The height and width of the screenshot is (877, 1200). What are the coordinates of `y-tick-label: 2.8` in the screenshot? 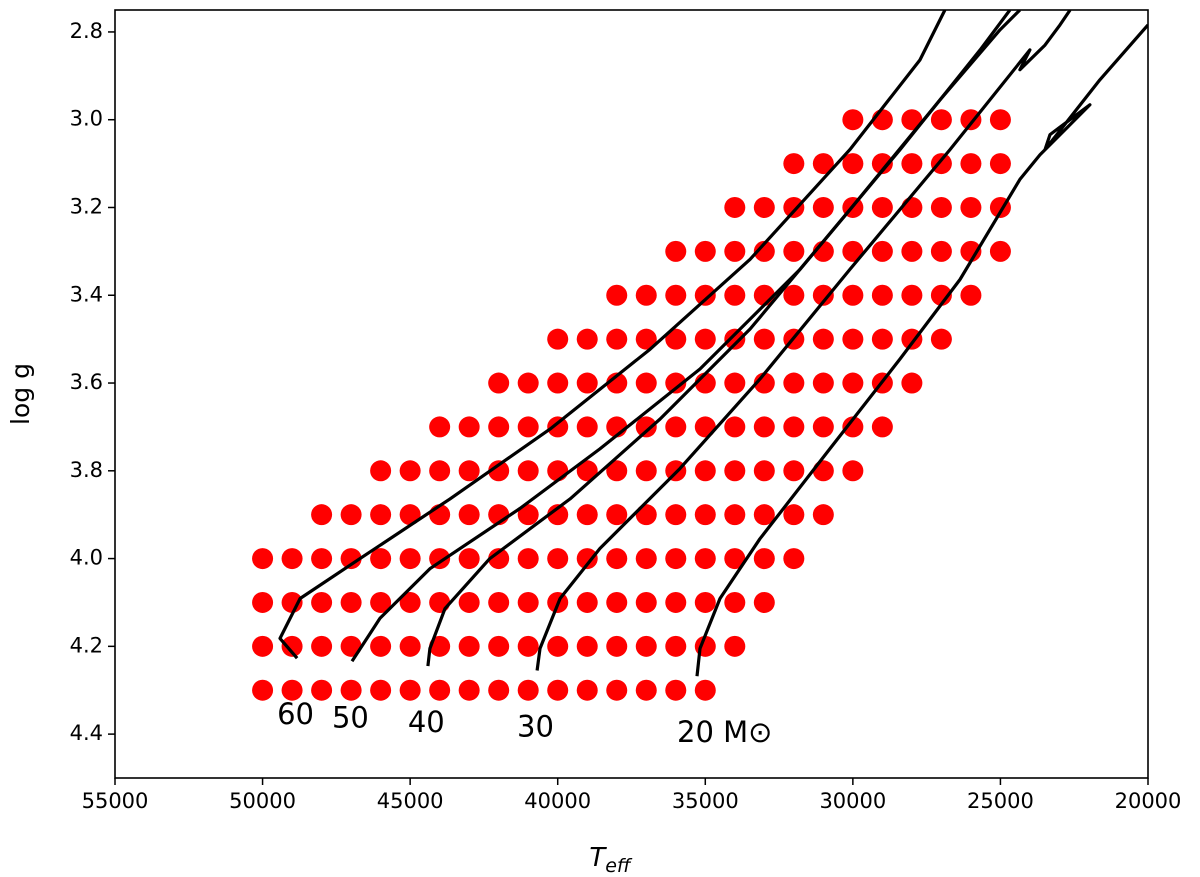 It's located at (86, 31).